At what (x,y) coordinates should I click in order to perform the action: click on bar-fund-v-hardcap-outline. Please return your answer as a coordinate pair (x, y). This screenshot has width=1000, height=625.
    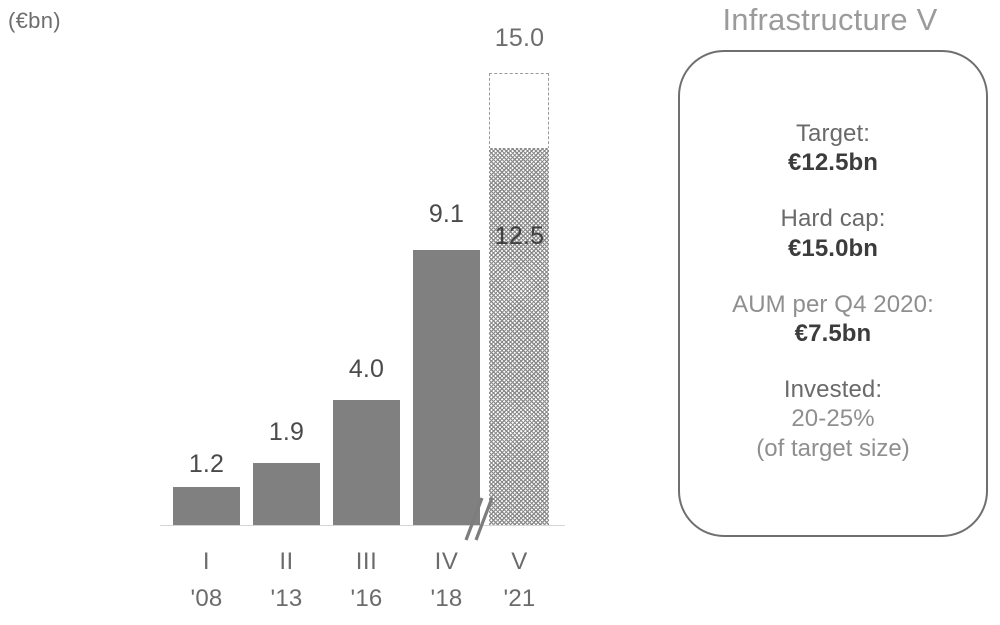
    Looking at the image, I should click on (519, 111).